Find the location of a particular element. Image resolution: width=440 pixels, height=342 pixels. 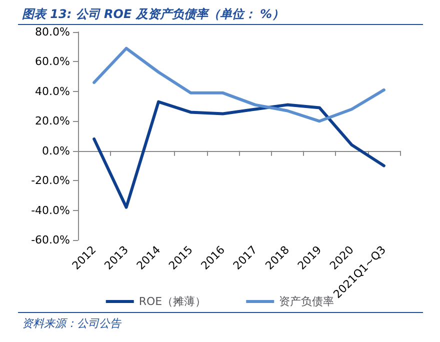

legend-label: 资产负债率 is located at coordinates (306, 301).